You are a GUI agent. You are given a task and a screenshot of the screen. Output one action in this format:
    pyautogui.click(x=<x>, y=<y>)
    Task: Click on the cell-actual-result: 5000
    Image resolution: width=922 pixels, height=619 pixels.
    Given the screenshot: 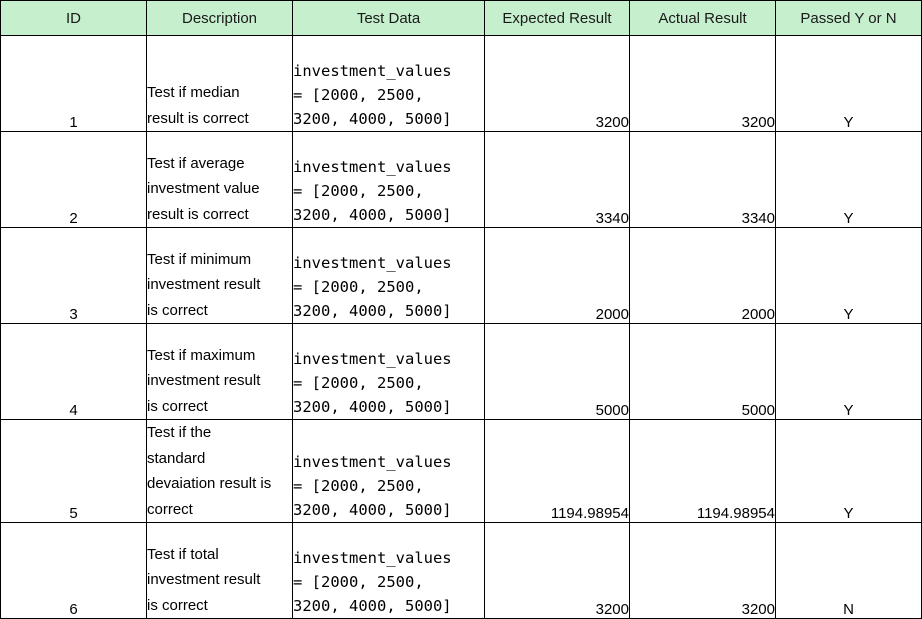 What is the action you would take?
    pyautogui.click(x=702, y=371)
    